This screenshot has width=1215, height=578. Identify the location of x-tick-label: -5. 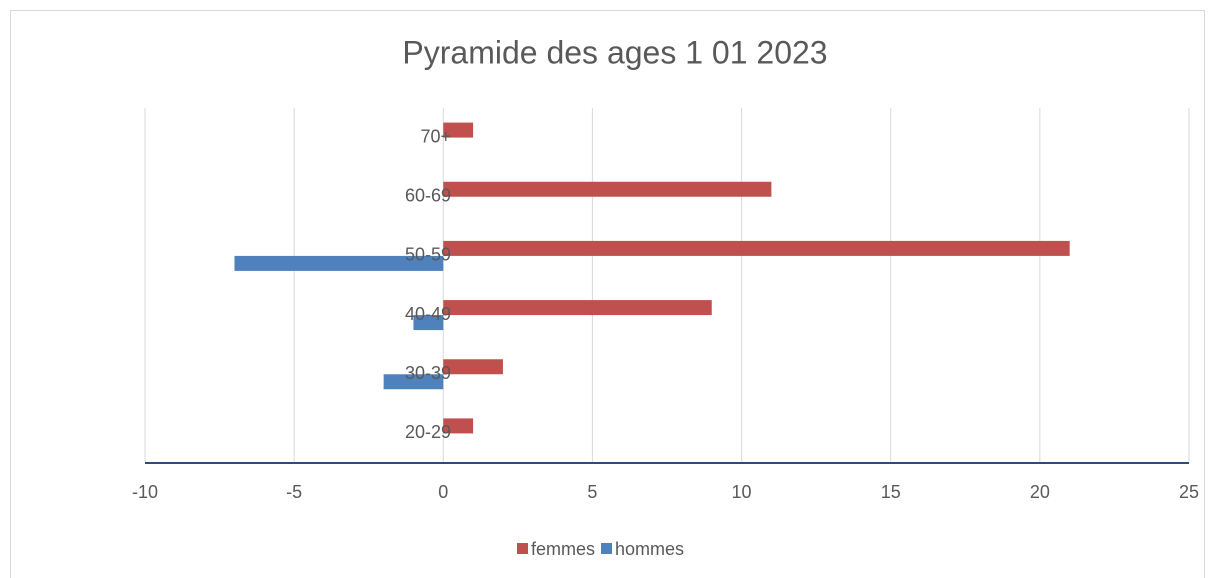
(294, 492).